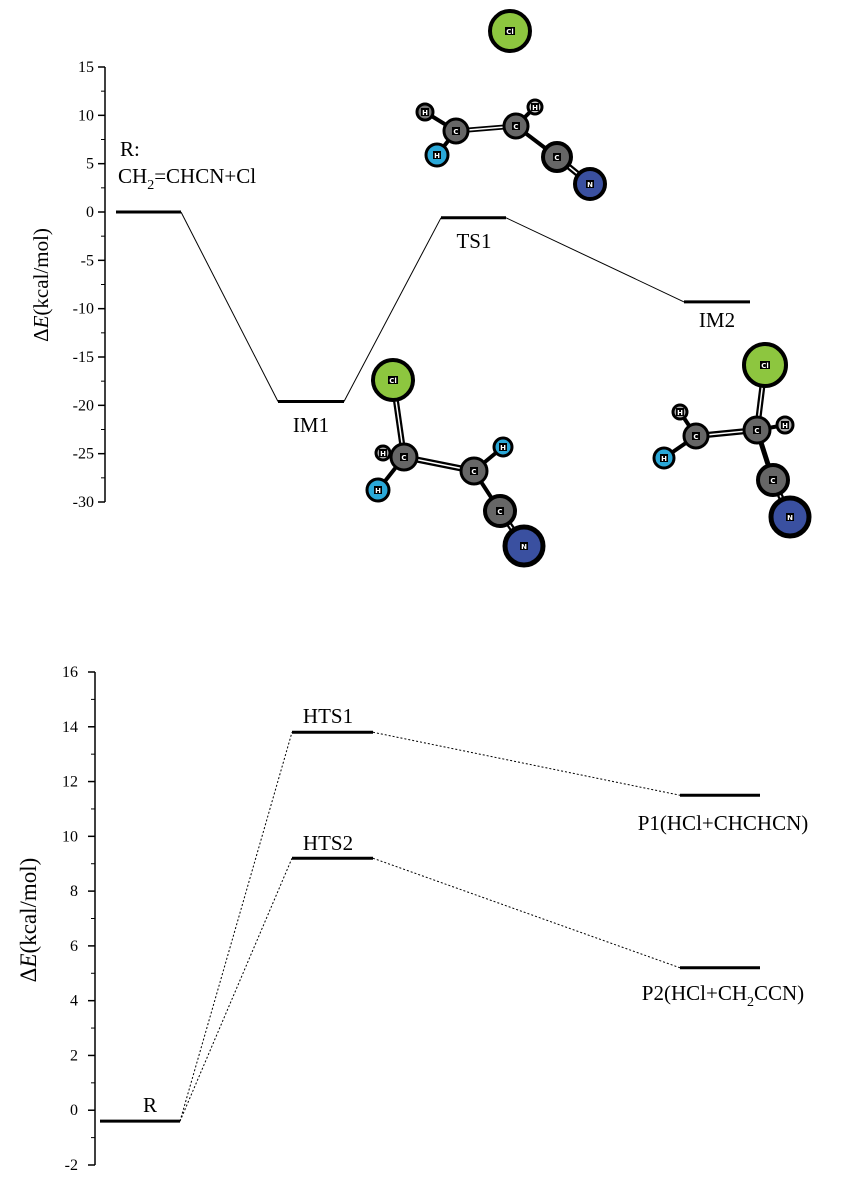 Image resolution: width=842 pixels, height=1179 pixels. I want to click on ts1-structure: Cl H H C C H C N, so click(511, 105).